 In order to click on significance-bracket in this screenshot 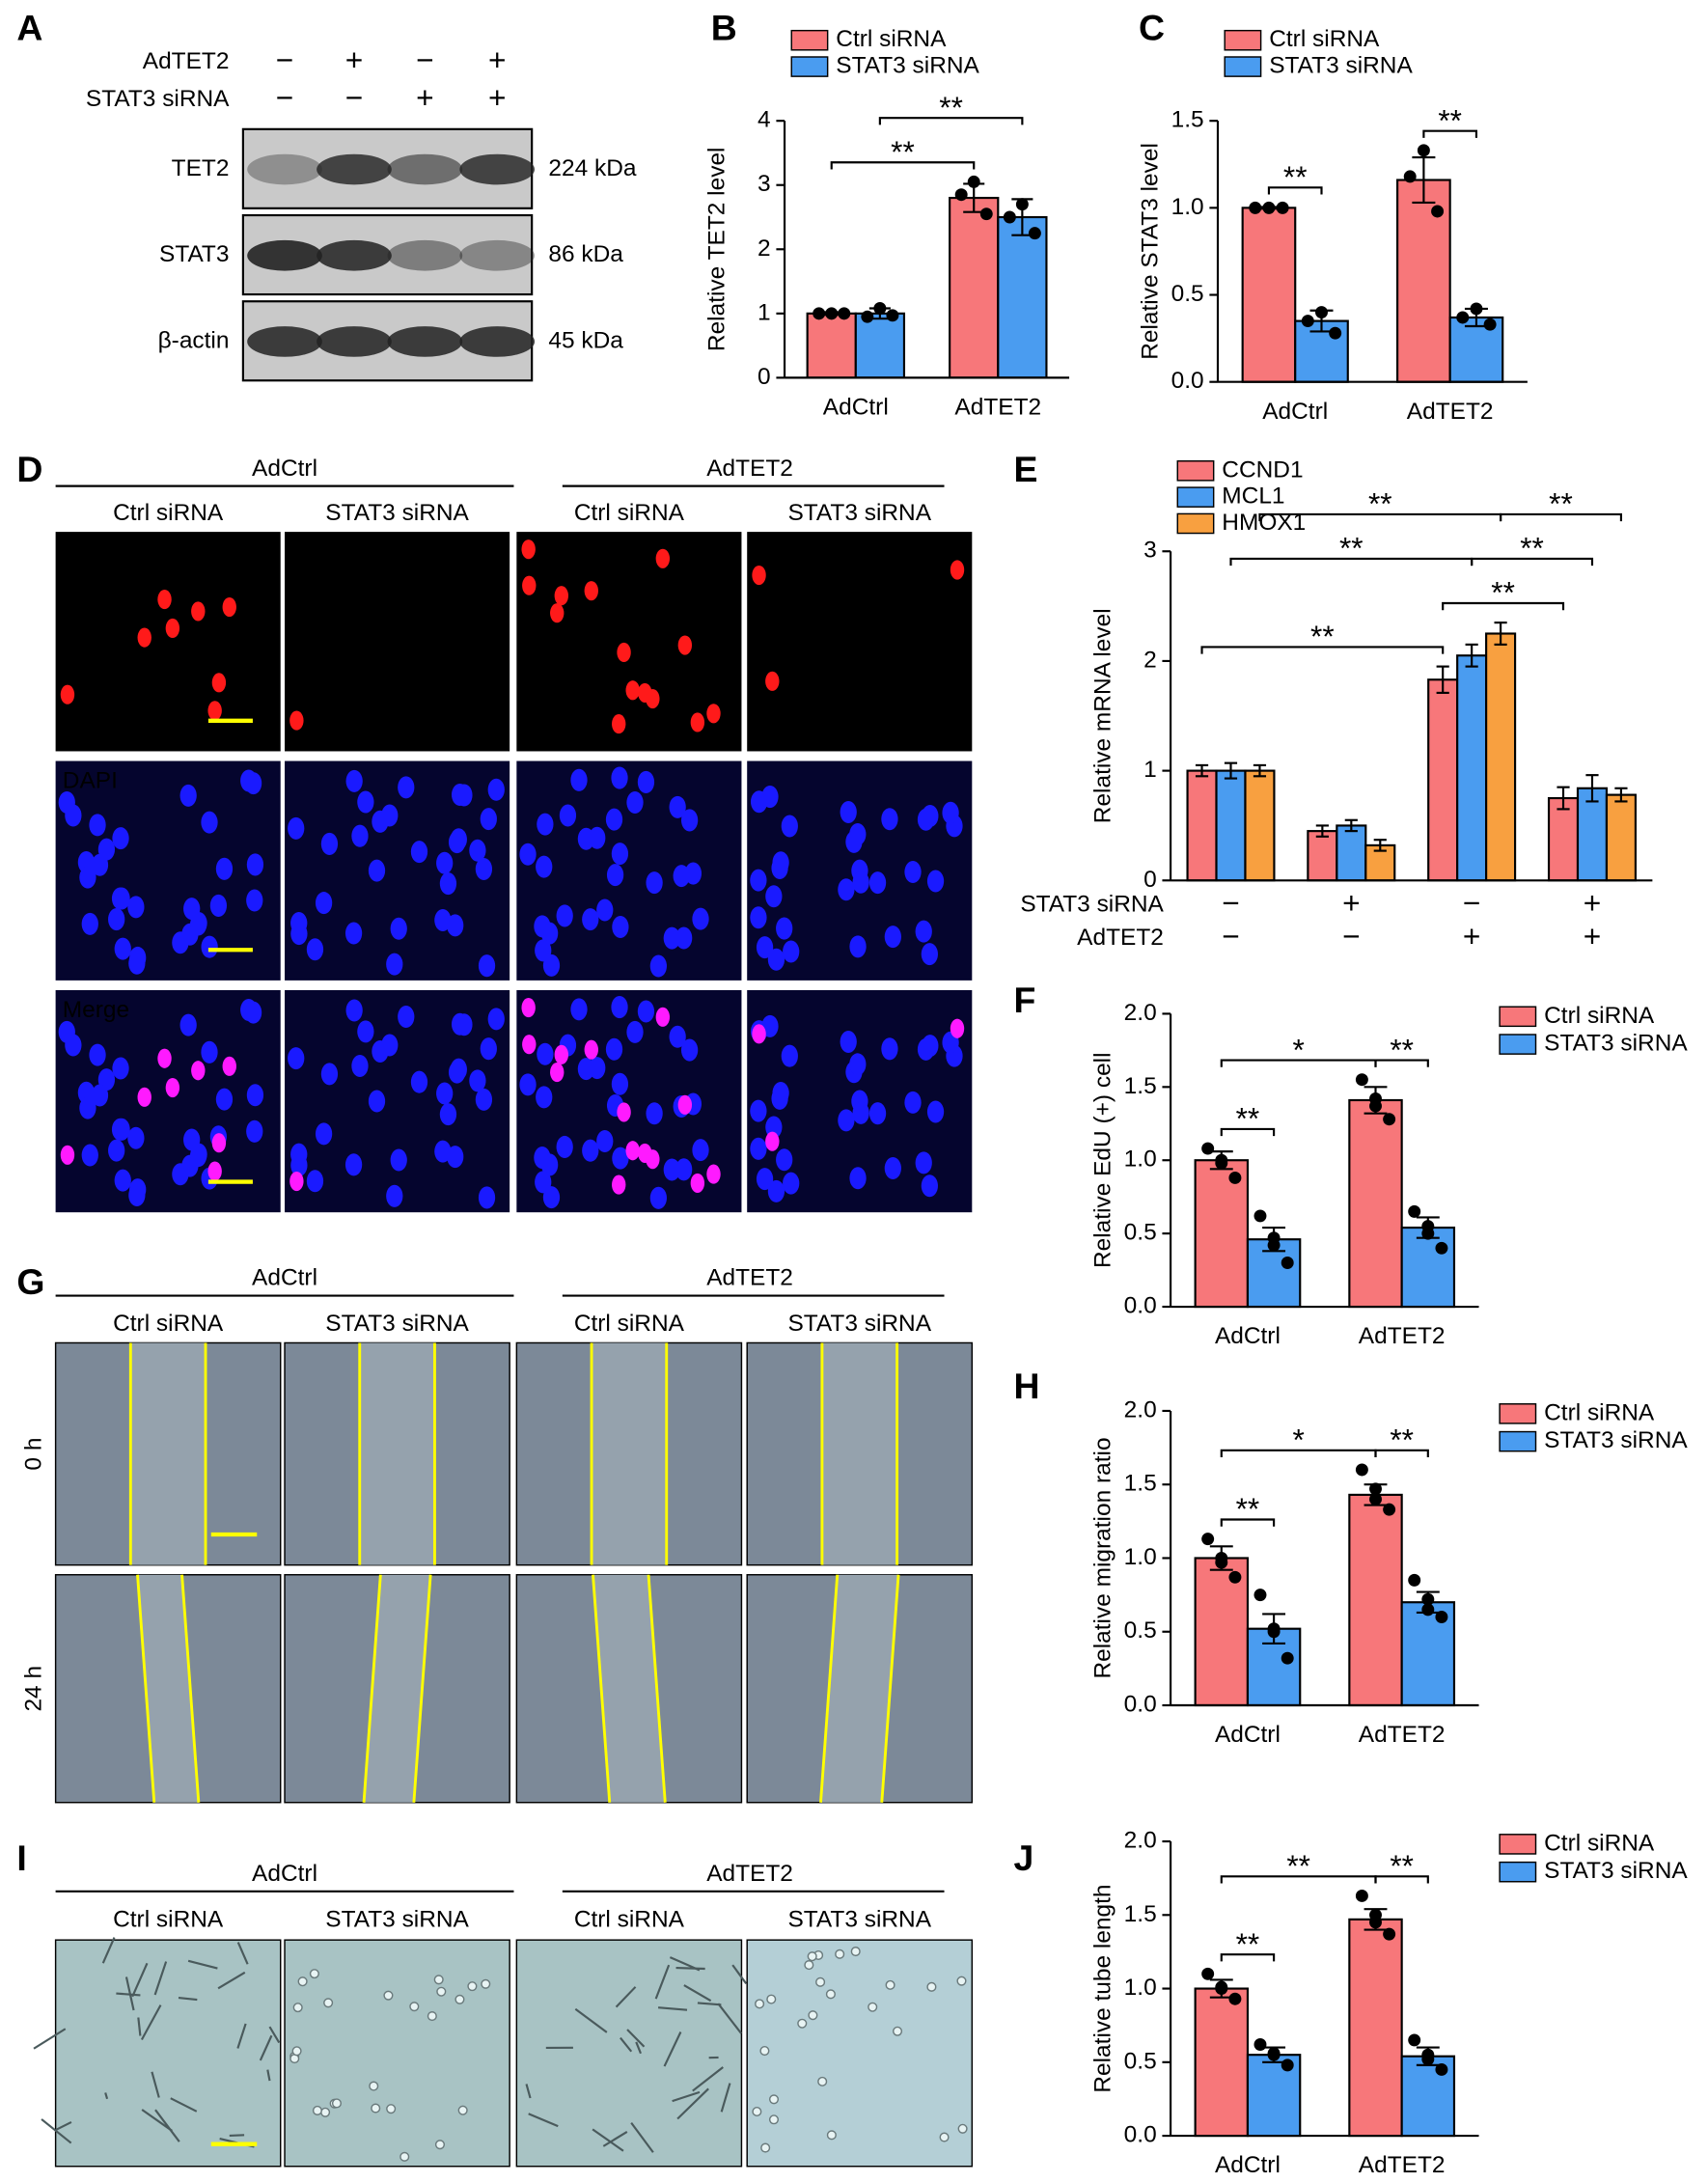, I will do `click(1561, 517)`.